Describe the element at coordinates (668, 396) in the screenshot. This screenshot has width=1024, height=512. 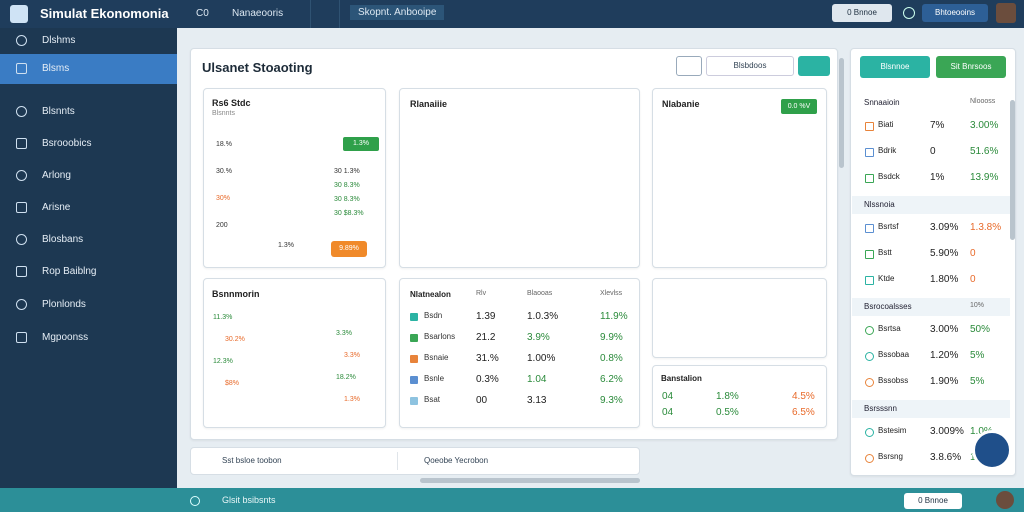
I see `label: 04` at that location.